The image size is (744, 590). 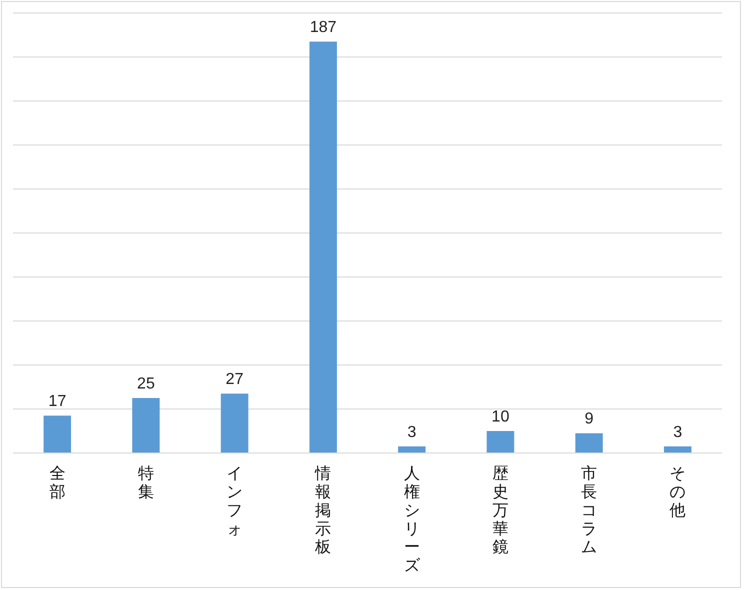 I want to click on x-tick-label: 市長コラム, so click(x=589, y=510).